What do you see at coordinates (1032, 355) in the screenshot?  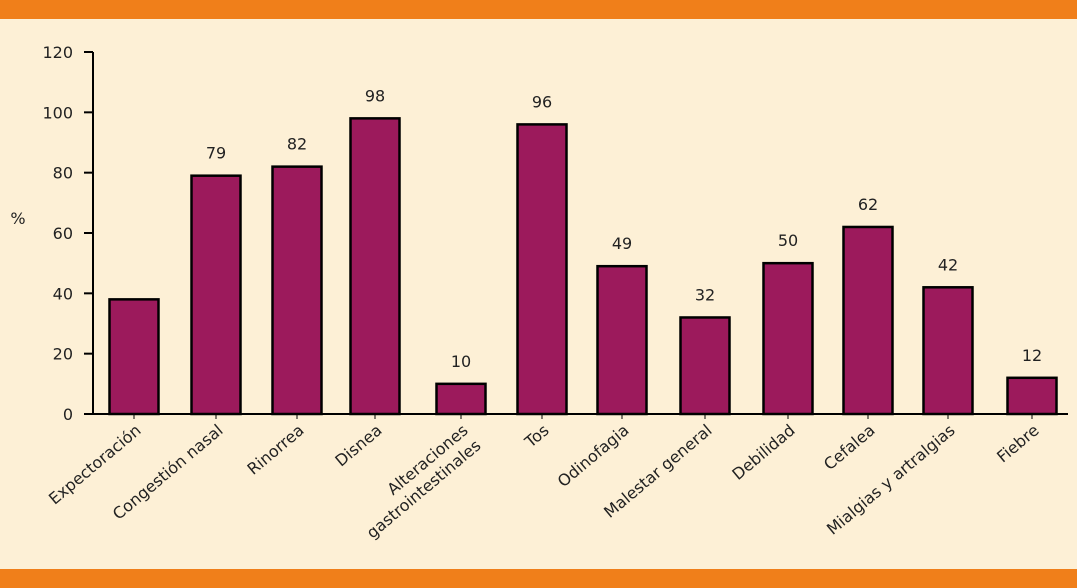 I see `data-label: 12` at bounding box center [1032, 355].